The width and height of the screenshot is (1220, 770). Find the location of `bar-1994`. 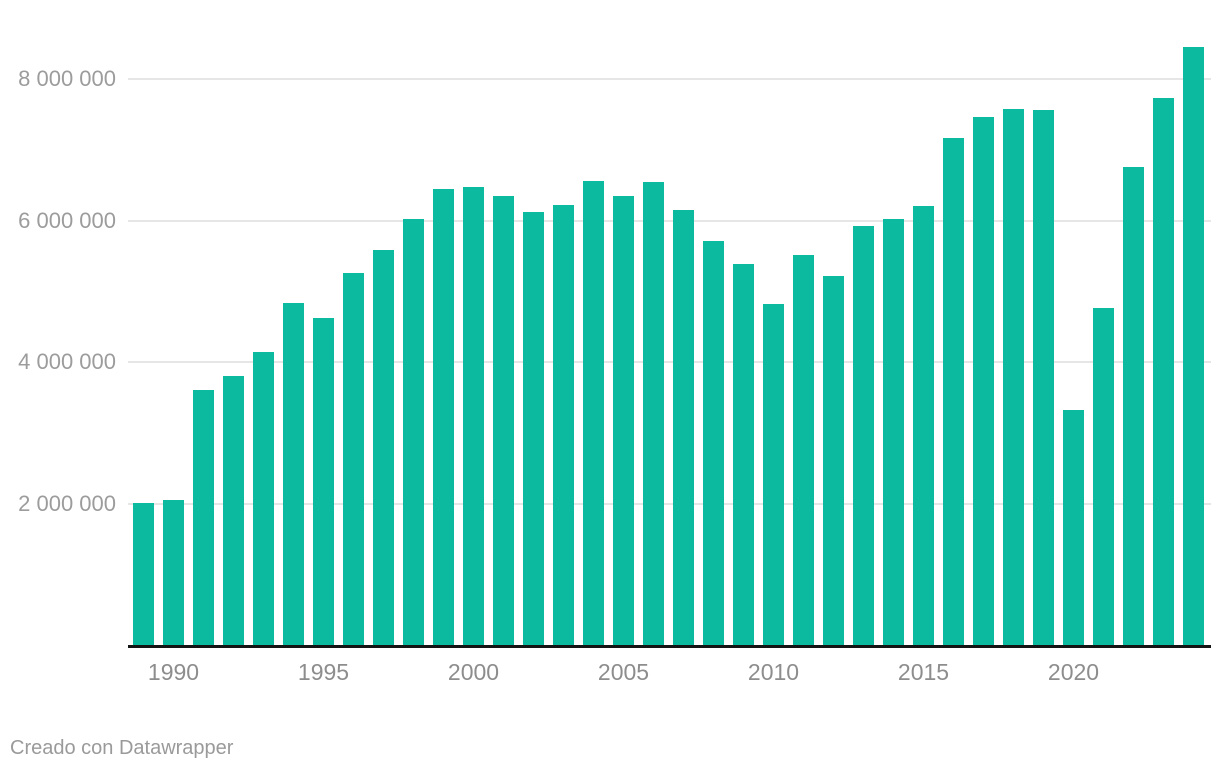

bar-1994 is located at coordinates (293, 474).